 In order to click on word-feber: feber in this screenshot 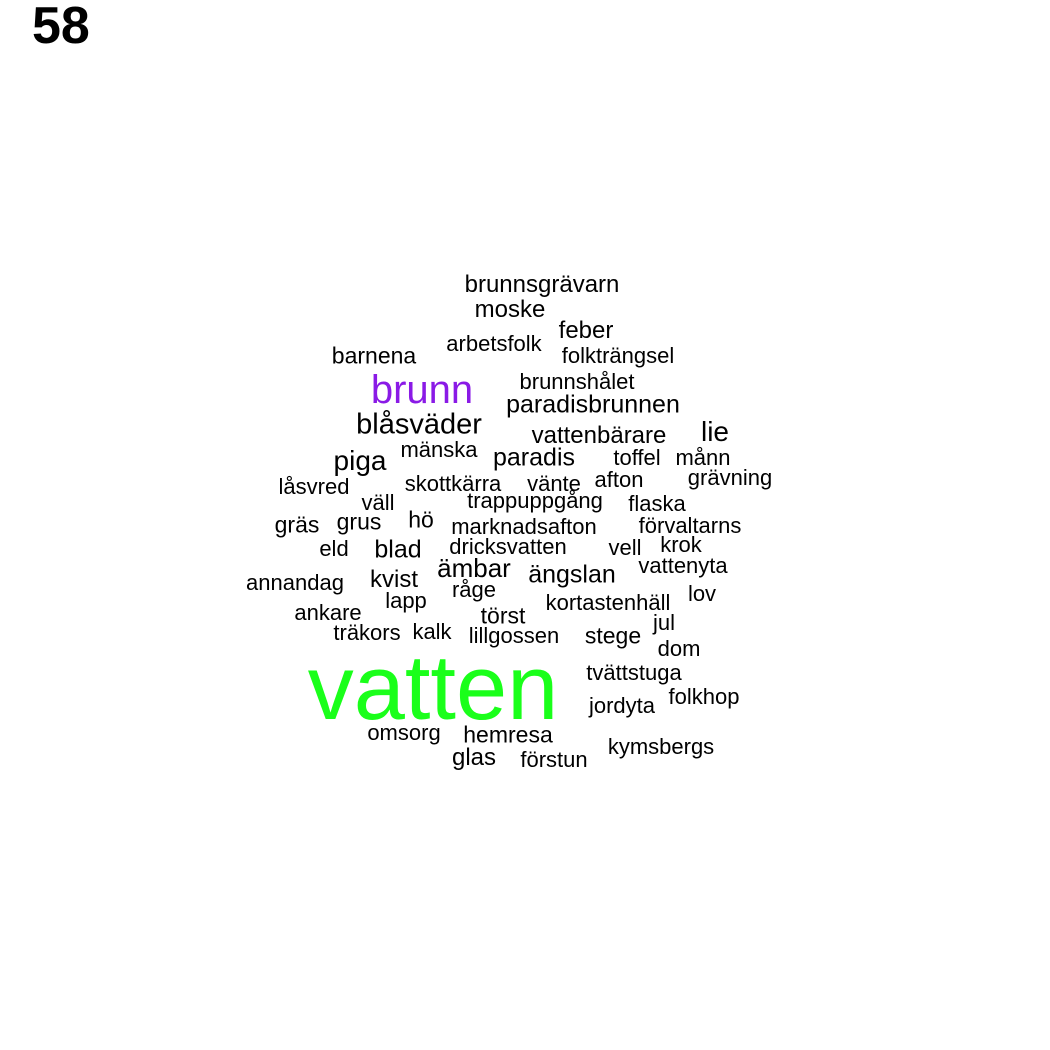, I will do `click(586, 330)`.